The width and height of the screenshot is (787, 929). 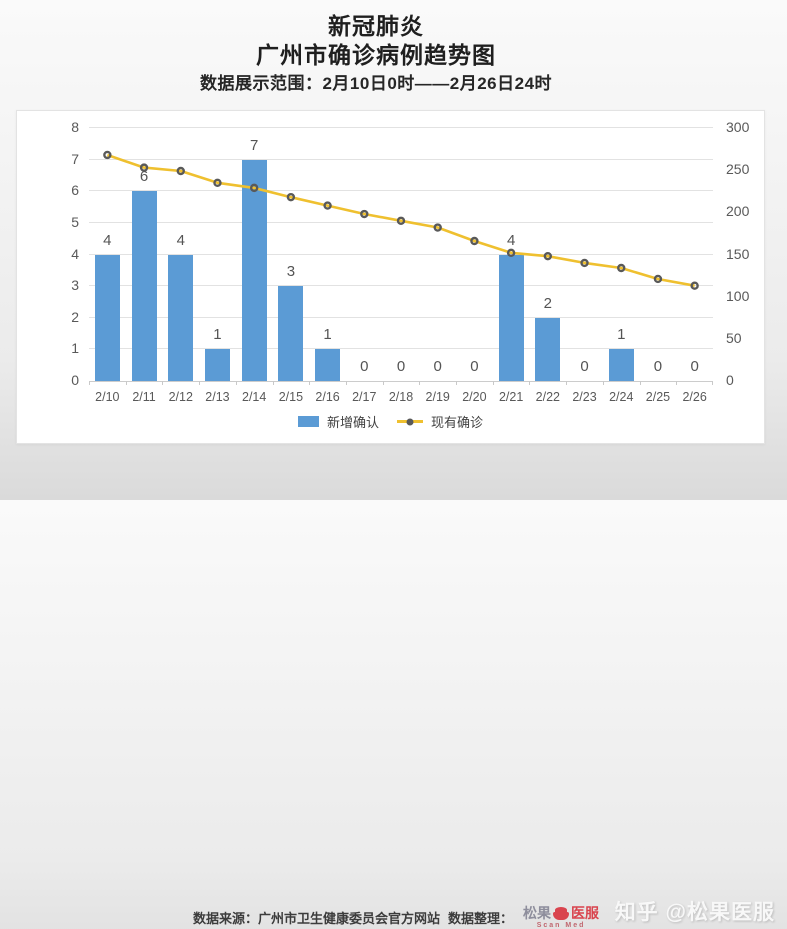 What do you see at coordinates (254, 397) in the screenshot?
I see `x-axis-label: 2/14` at bounding box center [254, 397].